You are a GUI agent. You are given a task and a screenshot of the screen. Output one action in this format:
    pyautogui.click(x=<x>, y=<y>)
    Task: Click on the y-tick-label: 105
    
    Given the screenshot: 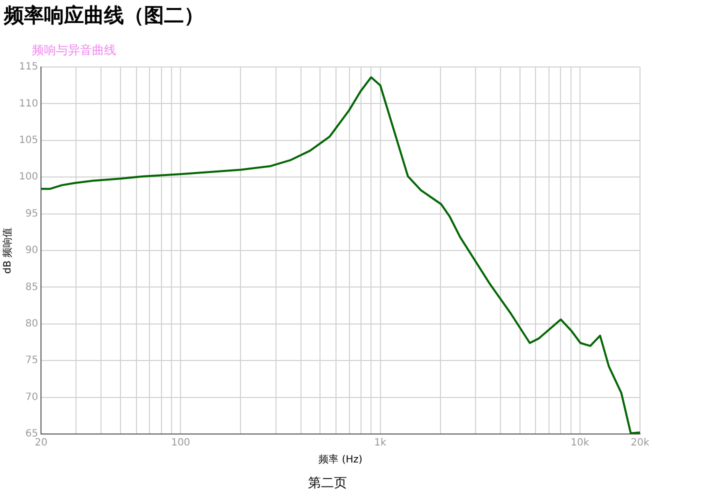 What is the action you would take?
    pyautogui.click(x=28, y=140)
    